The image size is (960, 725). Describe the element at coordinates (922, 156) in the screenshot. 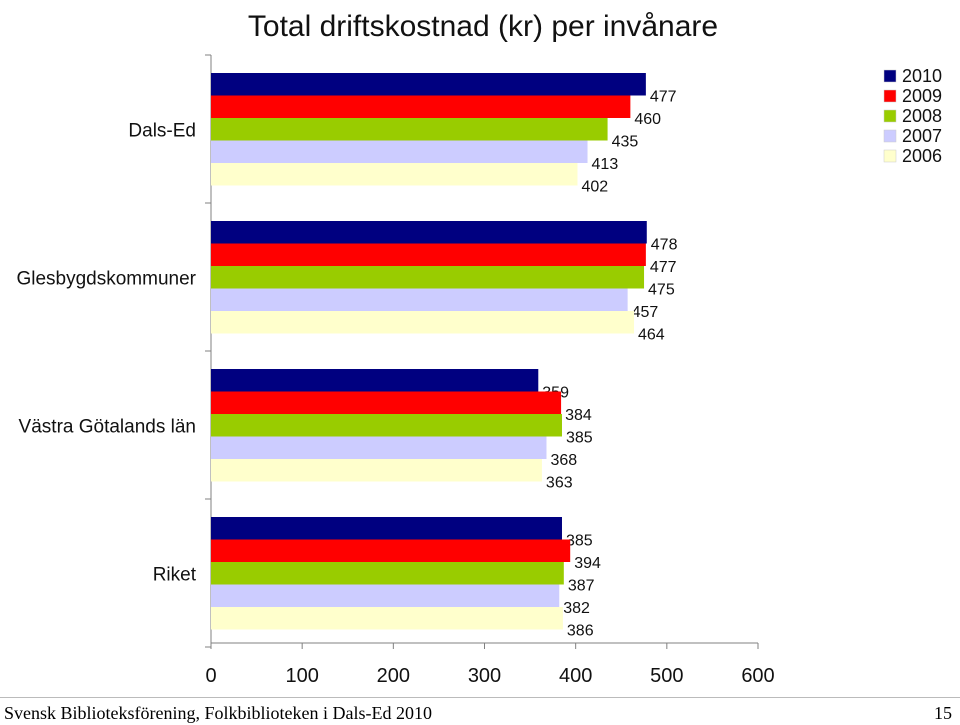

I see `legend-label: 2006` at that location.